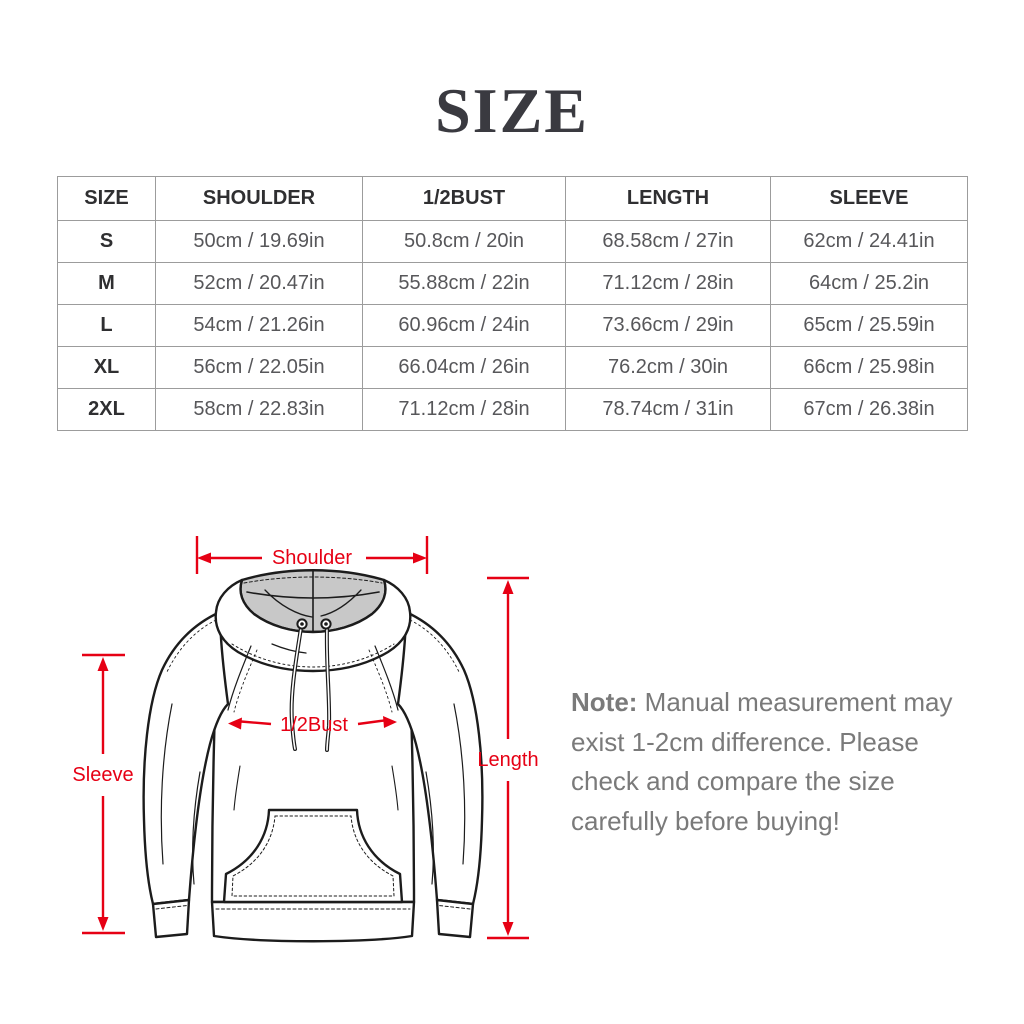 The height and width of the screenshot is (1024, 1024). What do you see at coordinates (668, 325) in the screenshot?
I see `length-cell: 73.66cm / 29in` at bounding box center [668, 325].